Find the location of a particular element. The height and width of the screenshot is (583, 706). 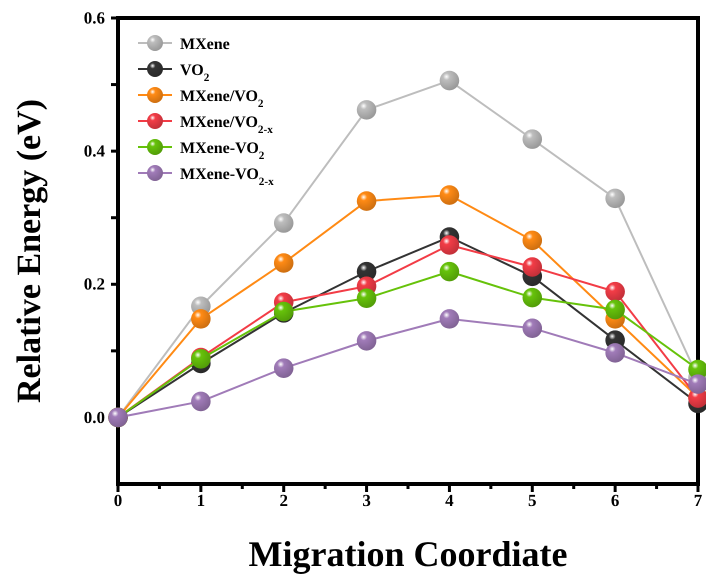

legend-label: MXene is located at coordinates (205, 44).